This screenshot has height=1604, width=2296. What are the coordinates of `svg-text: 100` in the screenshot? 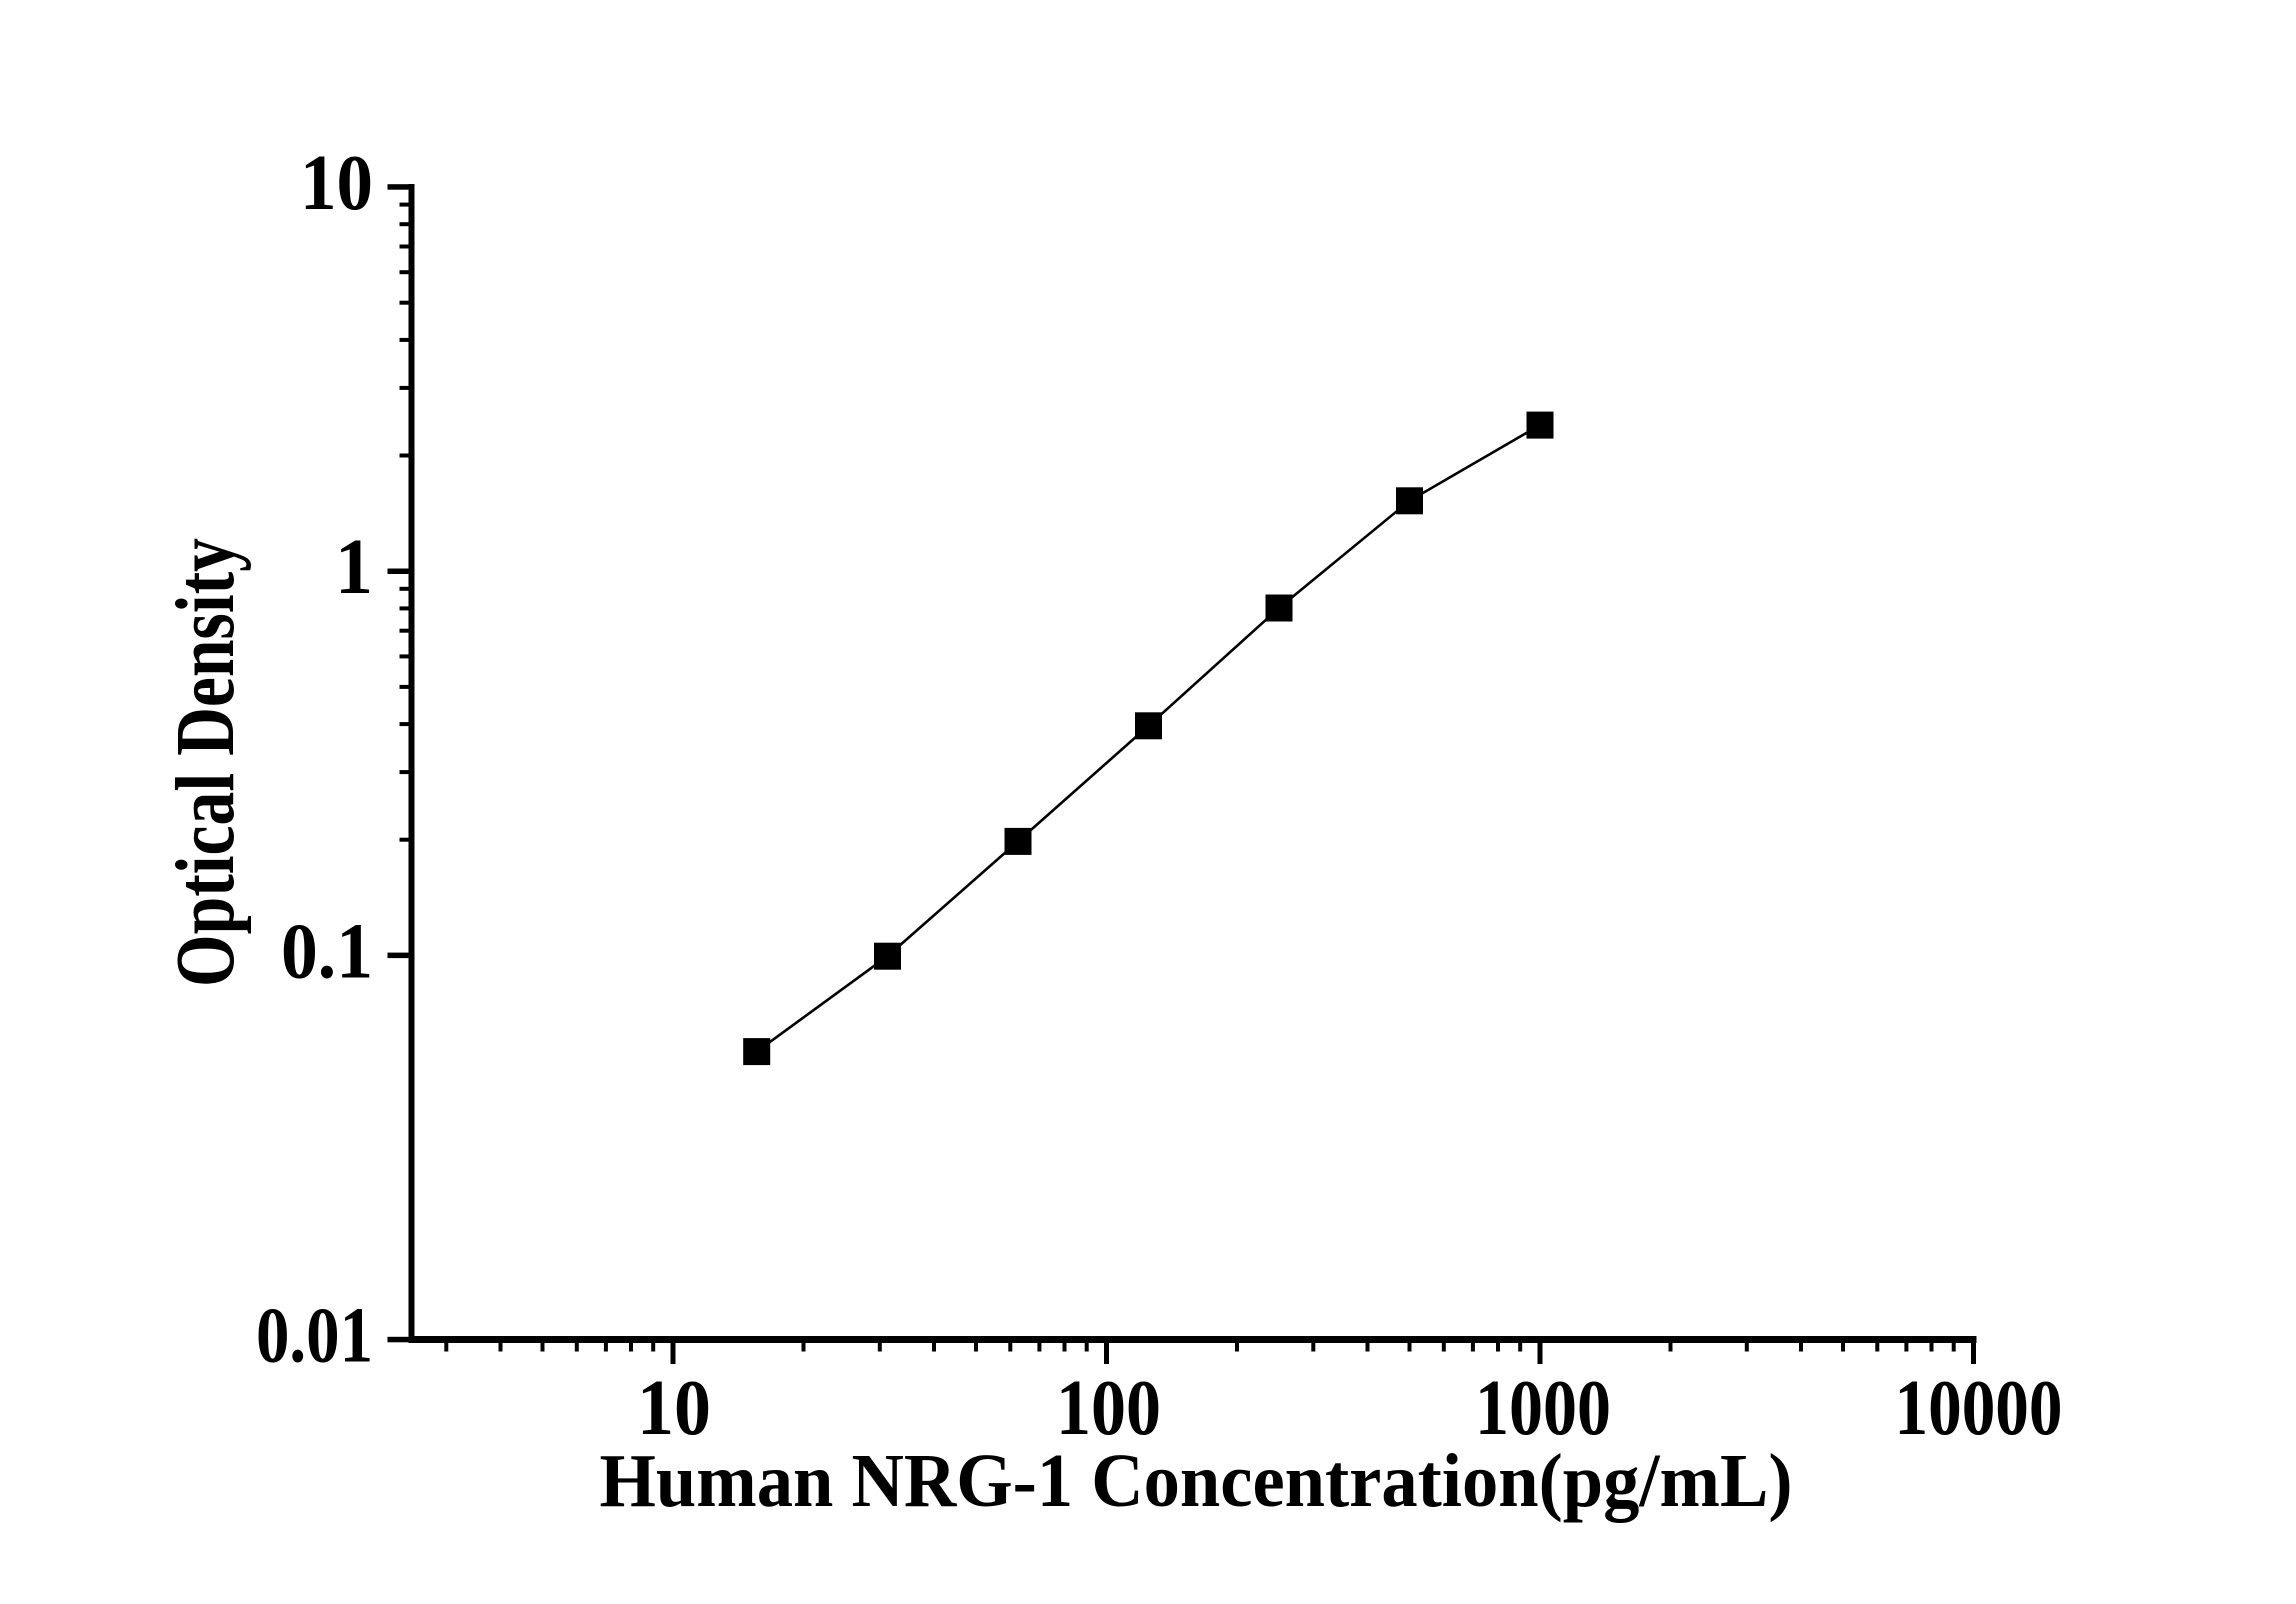 It's located at (1108, 1408).